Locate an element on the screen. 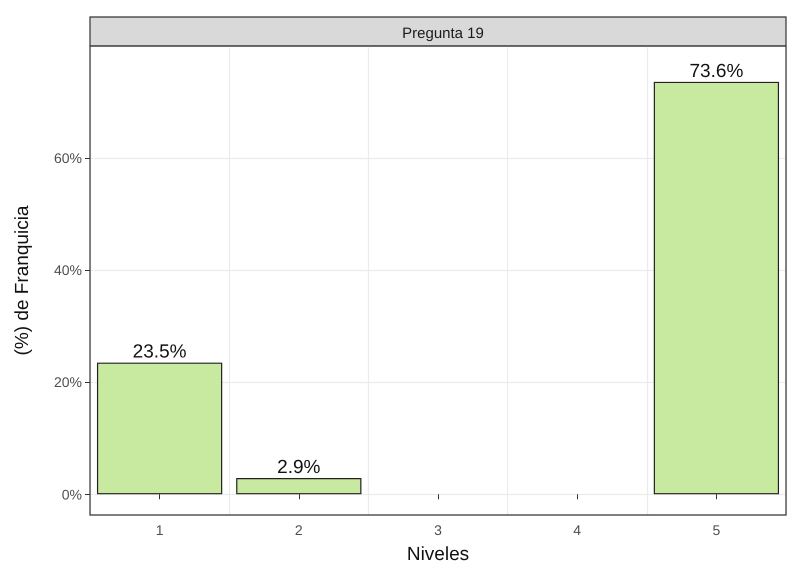  y-tick-label: 0% is located at coordinates (72, 494).